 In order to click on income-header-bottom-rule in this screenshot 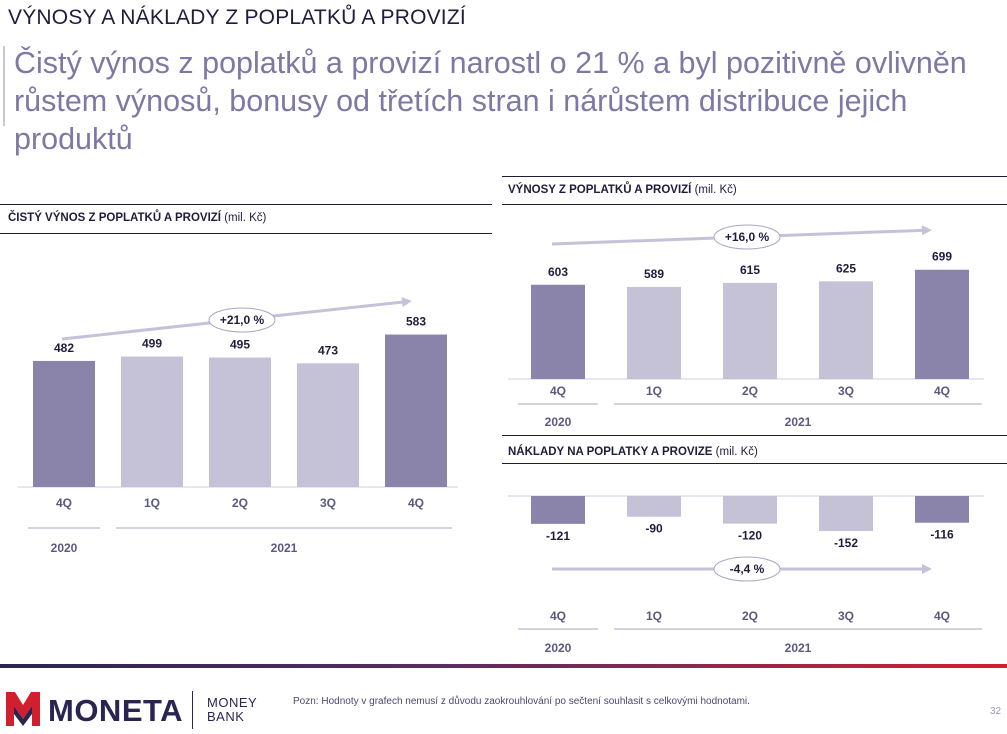, I will do `click(754, 204)`.